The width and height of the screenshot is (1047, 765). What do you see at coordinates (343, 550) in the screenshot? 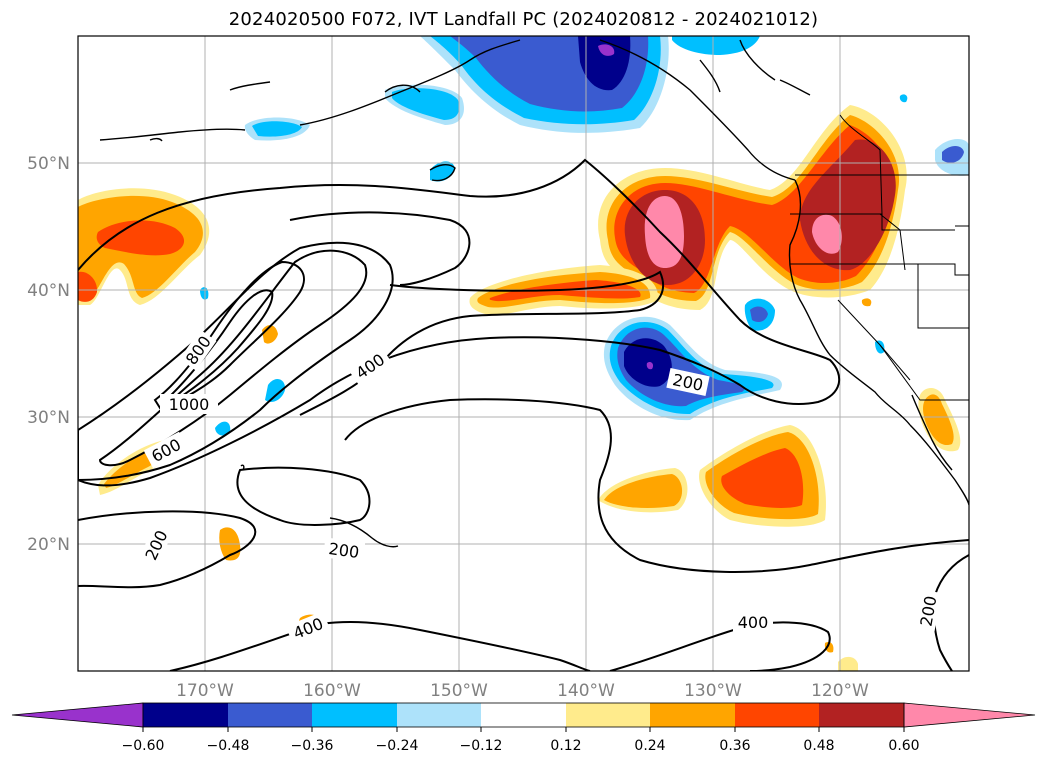
I see `contour-label: 200` at bounding box center [343, 550].